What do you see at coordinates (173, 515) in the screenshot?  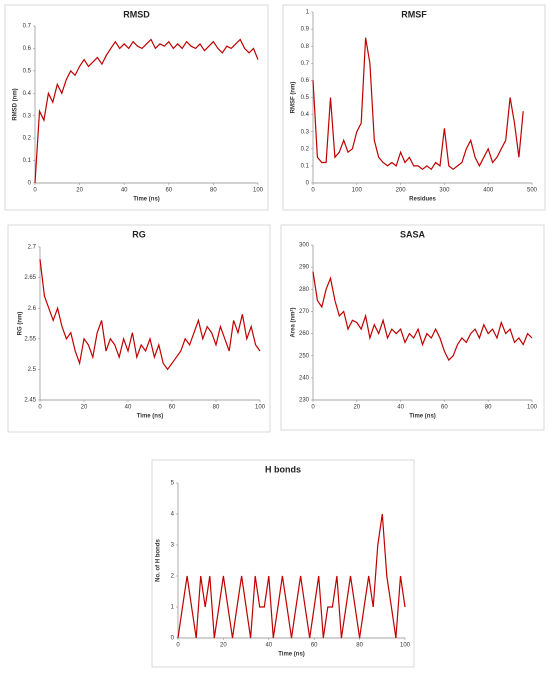 I see `y-tick-label: 4` at bounding box center [173, 515].